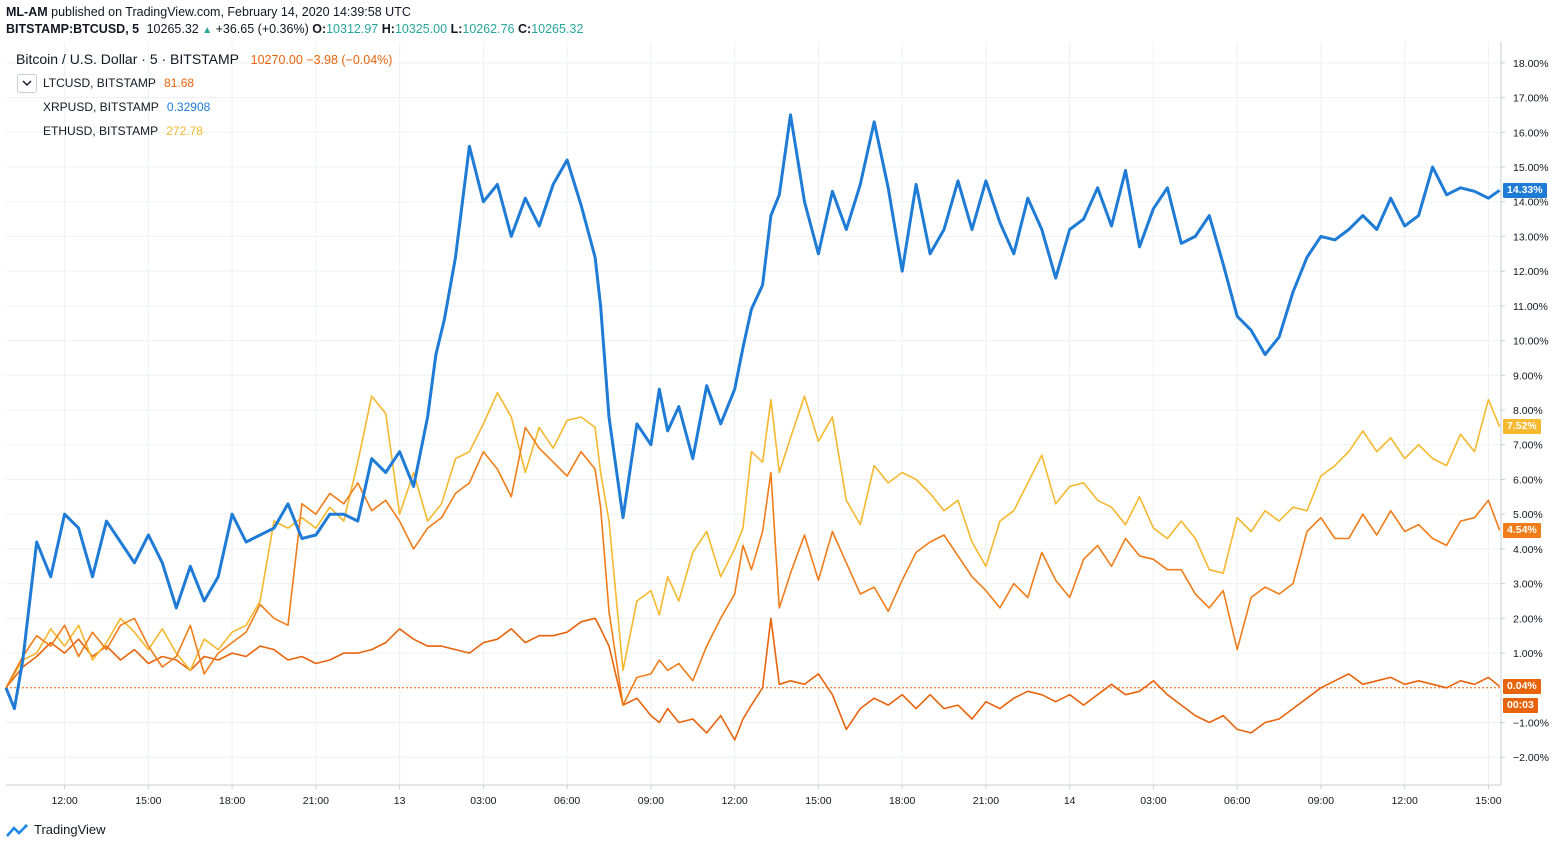 This screenshot has width=1560, height=849. Describe the element at coordinates (99, 83) in the screenshot. I see `legend-item-name: LTCUSD, BITSTAMP` at that location.